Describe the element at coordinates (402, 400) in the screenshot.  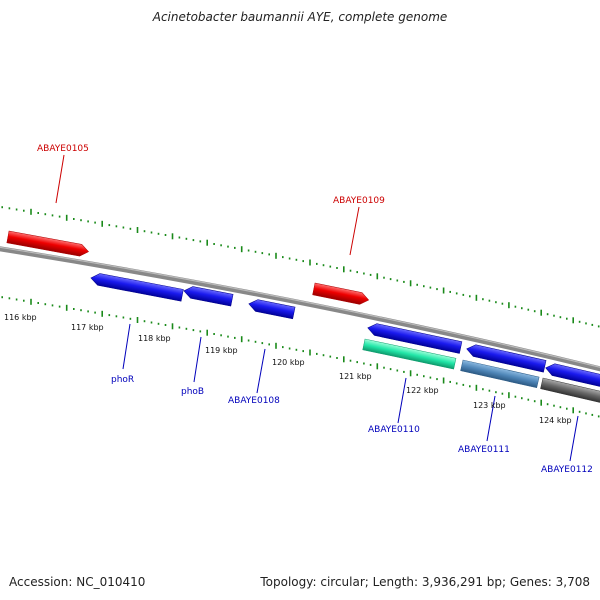
I see `leader-ABAYE0110` at that location.